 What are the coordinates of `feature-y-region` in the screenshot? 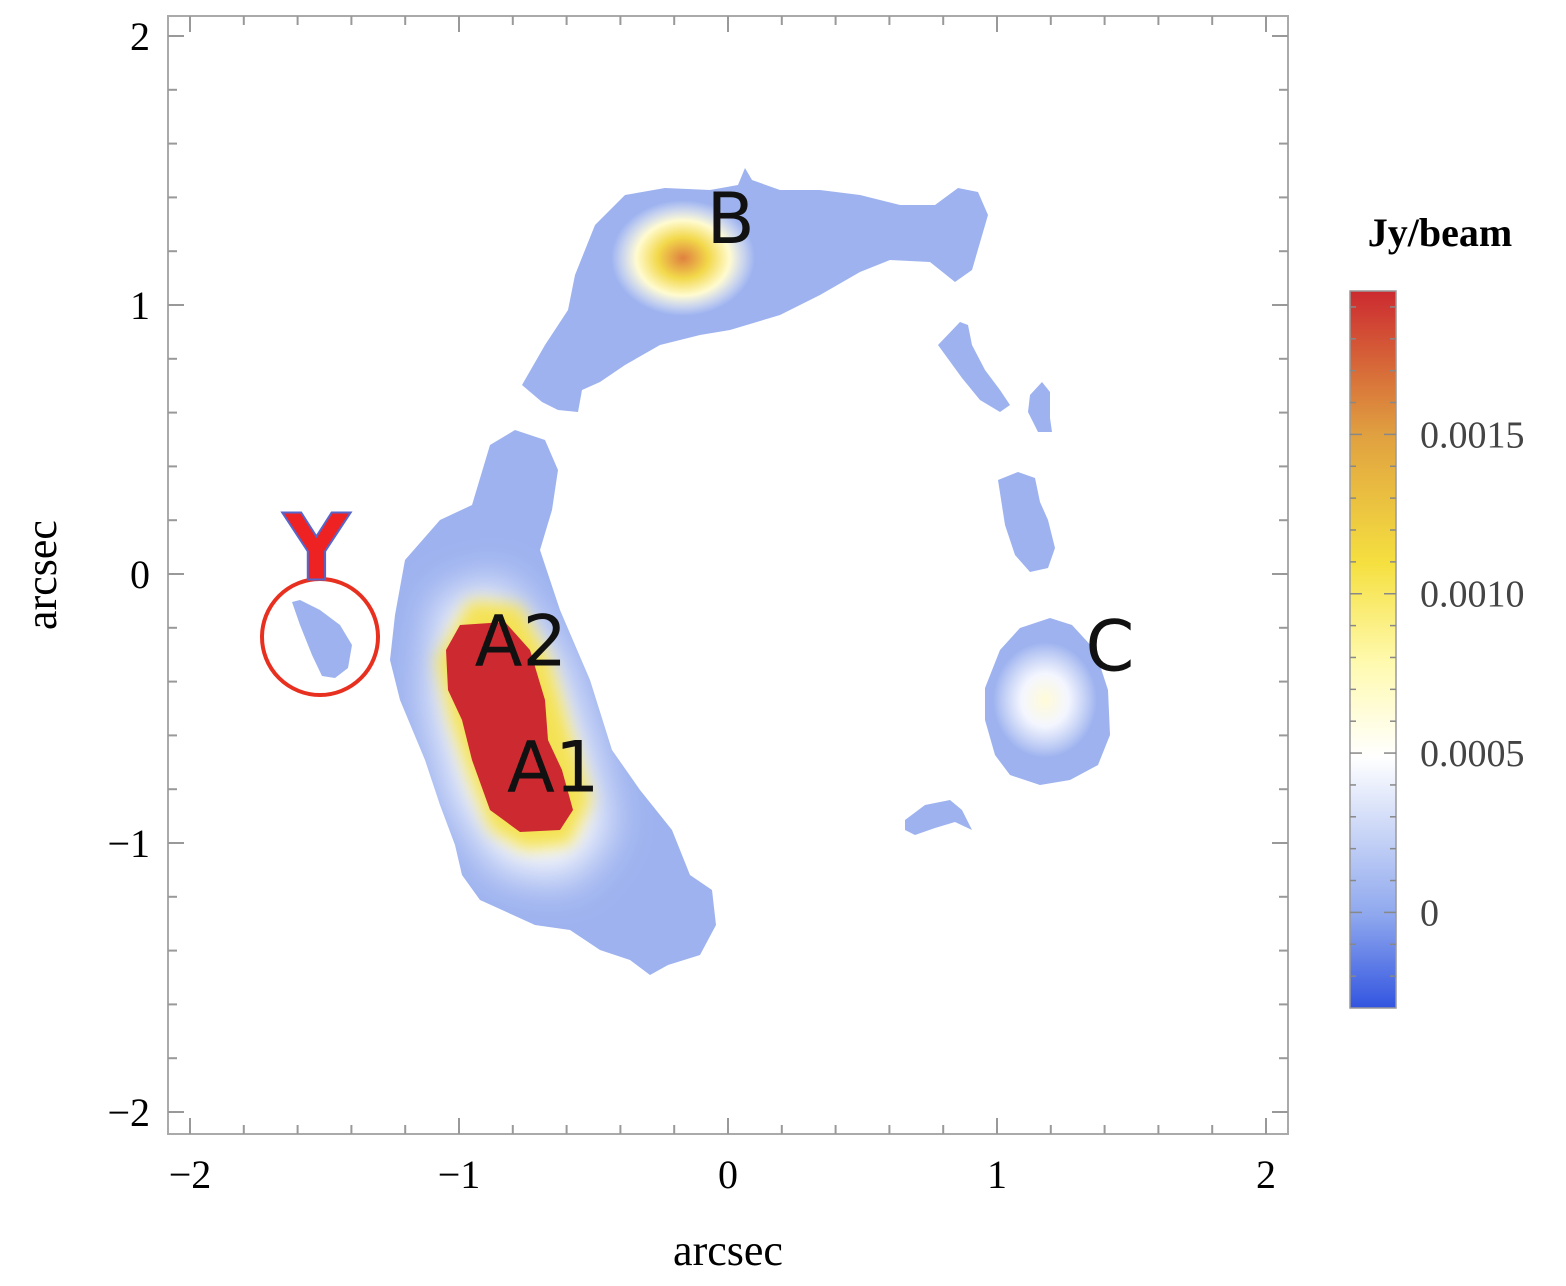 It's located at (322, 639).